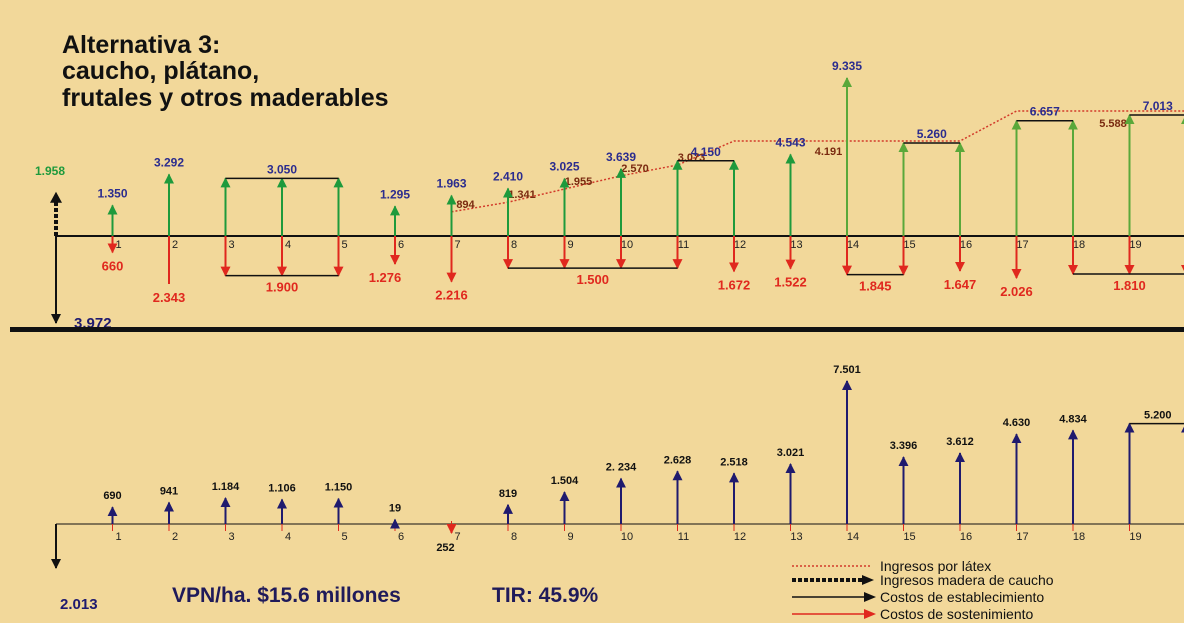 The height and width of the screenshot is (623, 1184). Describe the element at coordinates (395, 509) in the screenshot. I see `net-label-year-6: 19` at that location.